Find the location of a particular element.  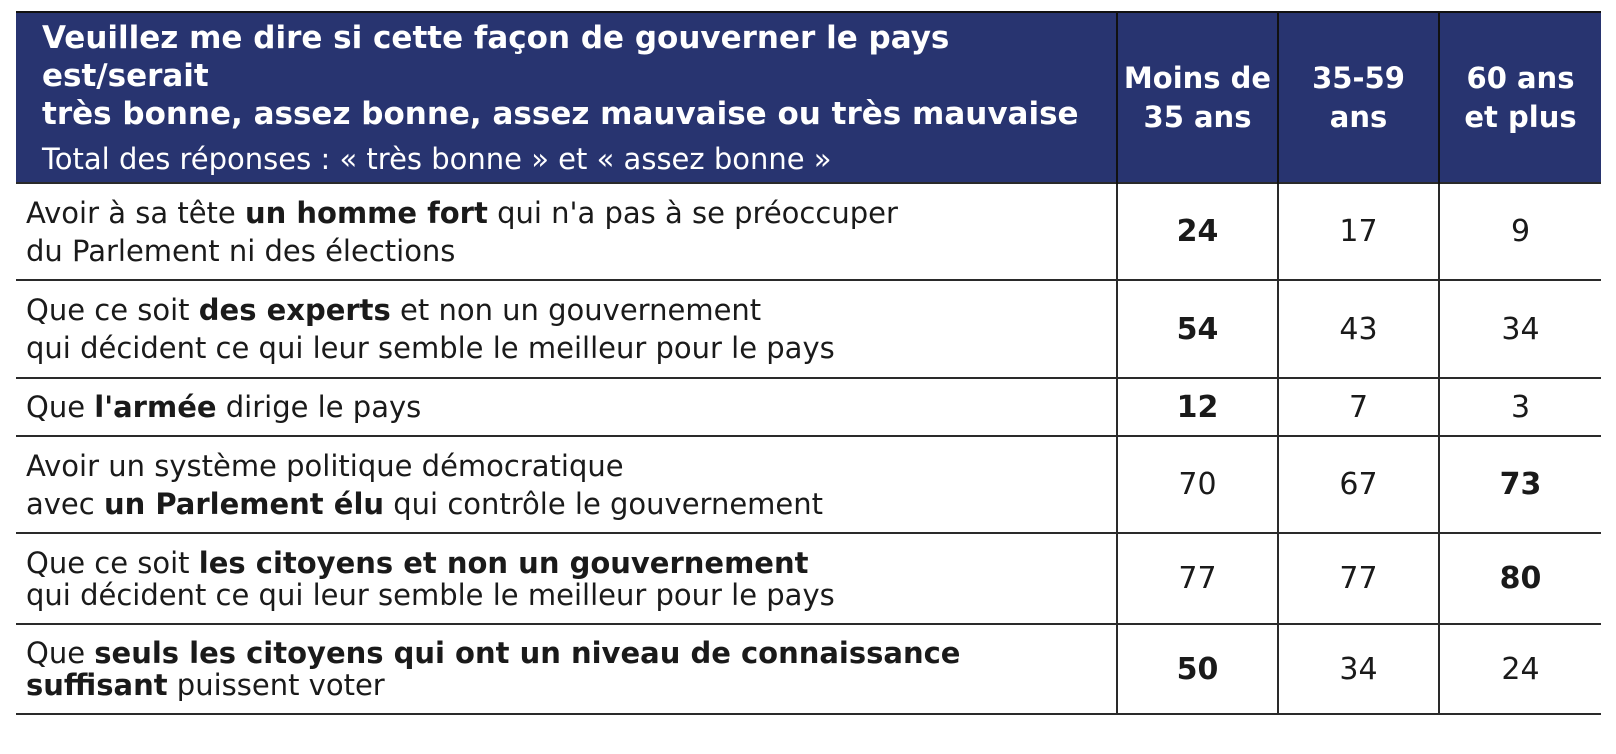

column-header-60-plus: 60 ans et plus is located at coordinates (1519, 97).